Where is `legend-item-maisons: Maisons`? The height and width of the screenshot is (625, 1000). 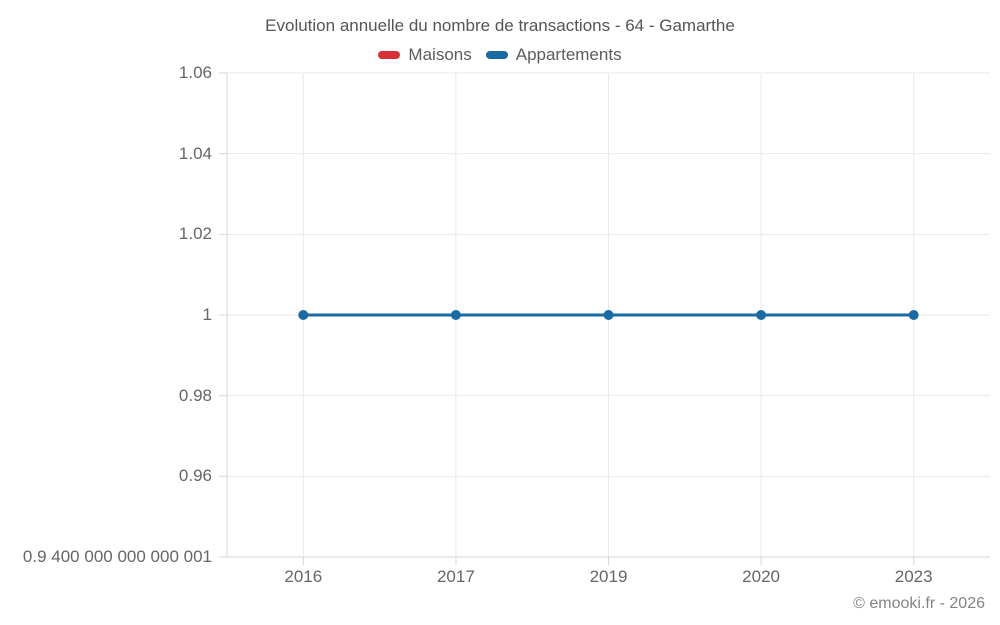
legend-item-maisons: Maisons is located at coordinates (425, 55).